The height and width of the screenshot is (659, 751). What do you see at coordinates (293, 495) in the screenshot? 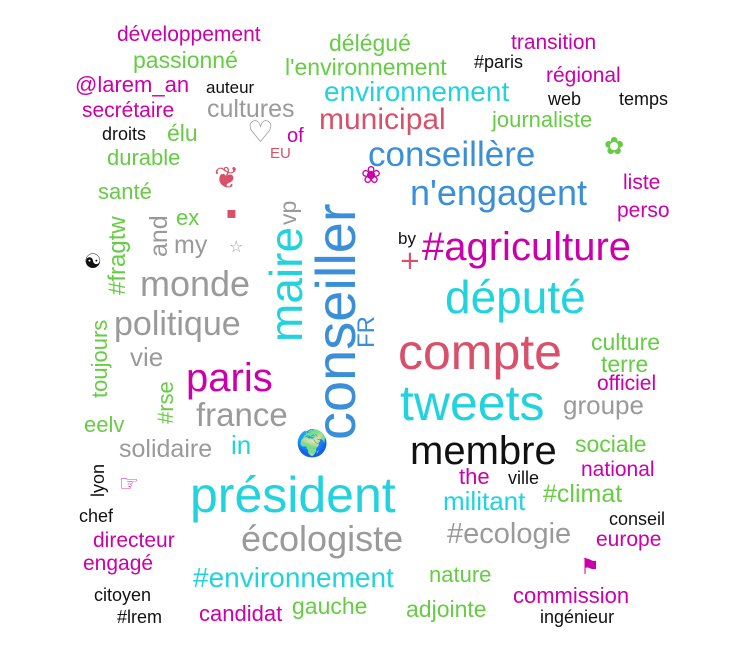
I see `word-president: président` at bounding box center [293, 495].